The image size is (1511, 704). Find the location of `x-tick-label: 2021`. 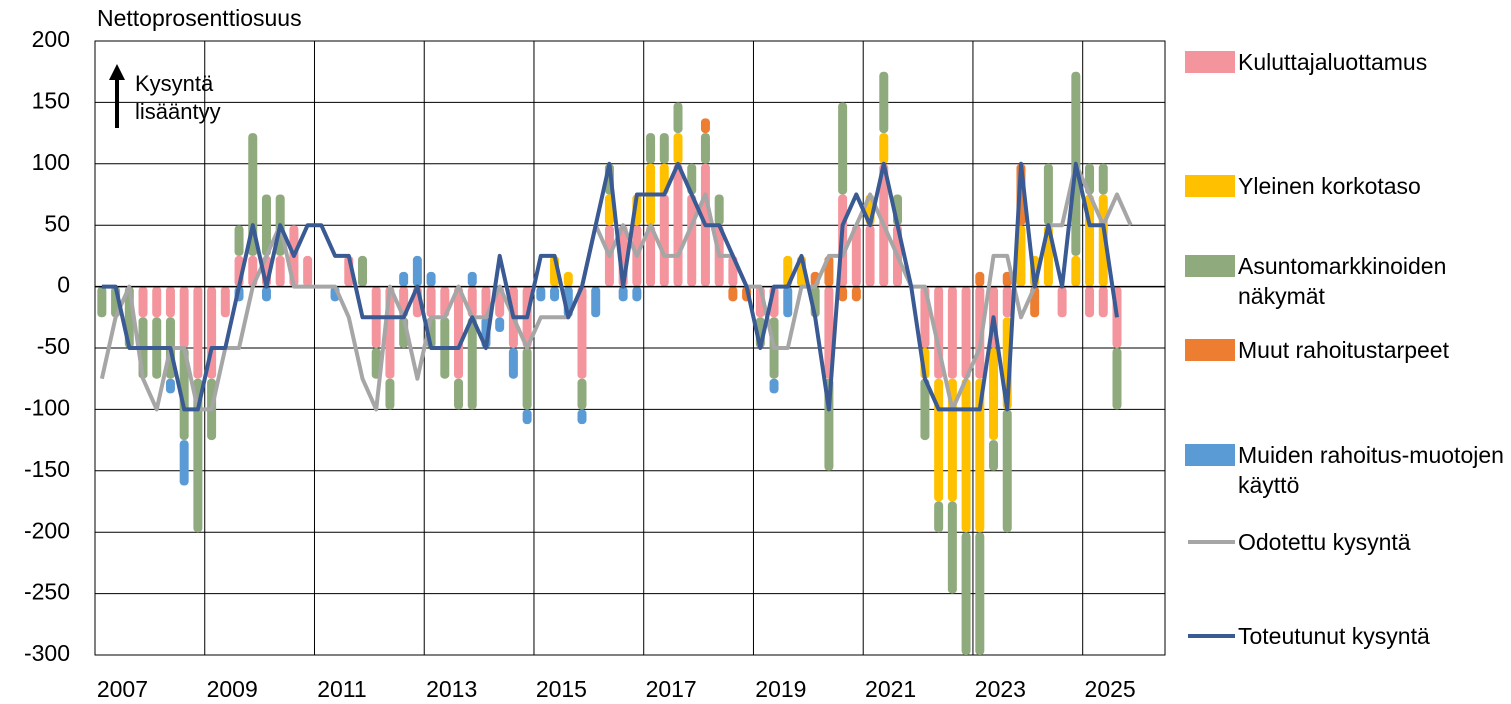

x-tick-label: 2021 is located at coordinates (890, 689).